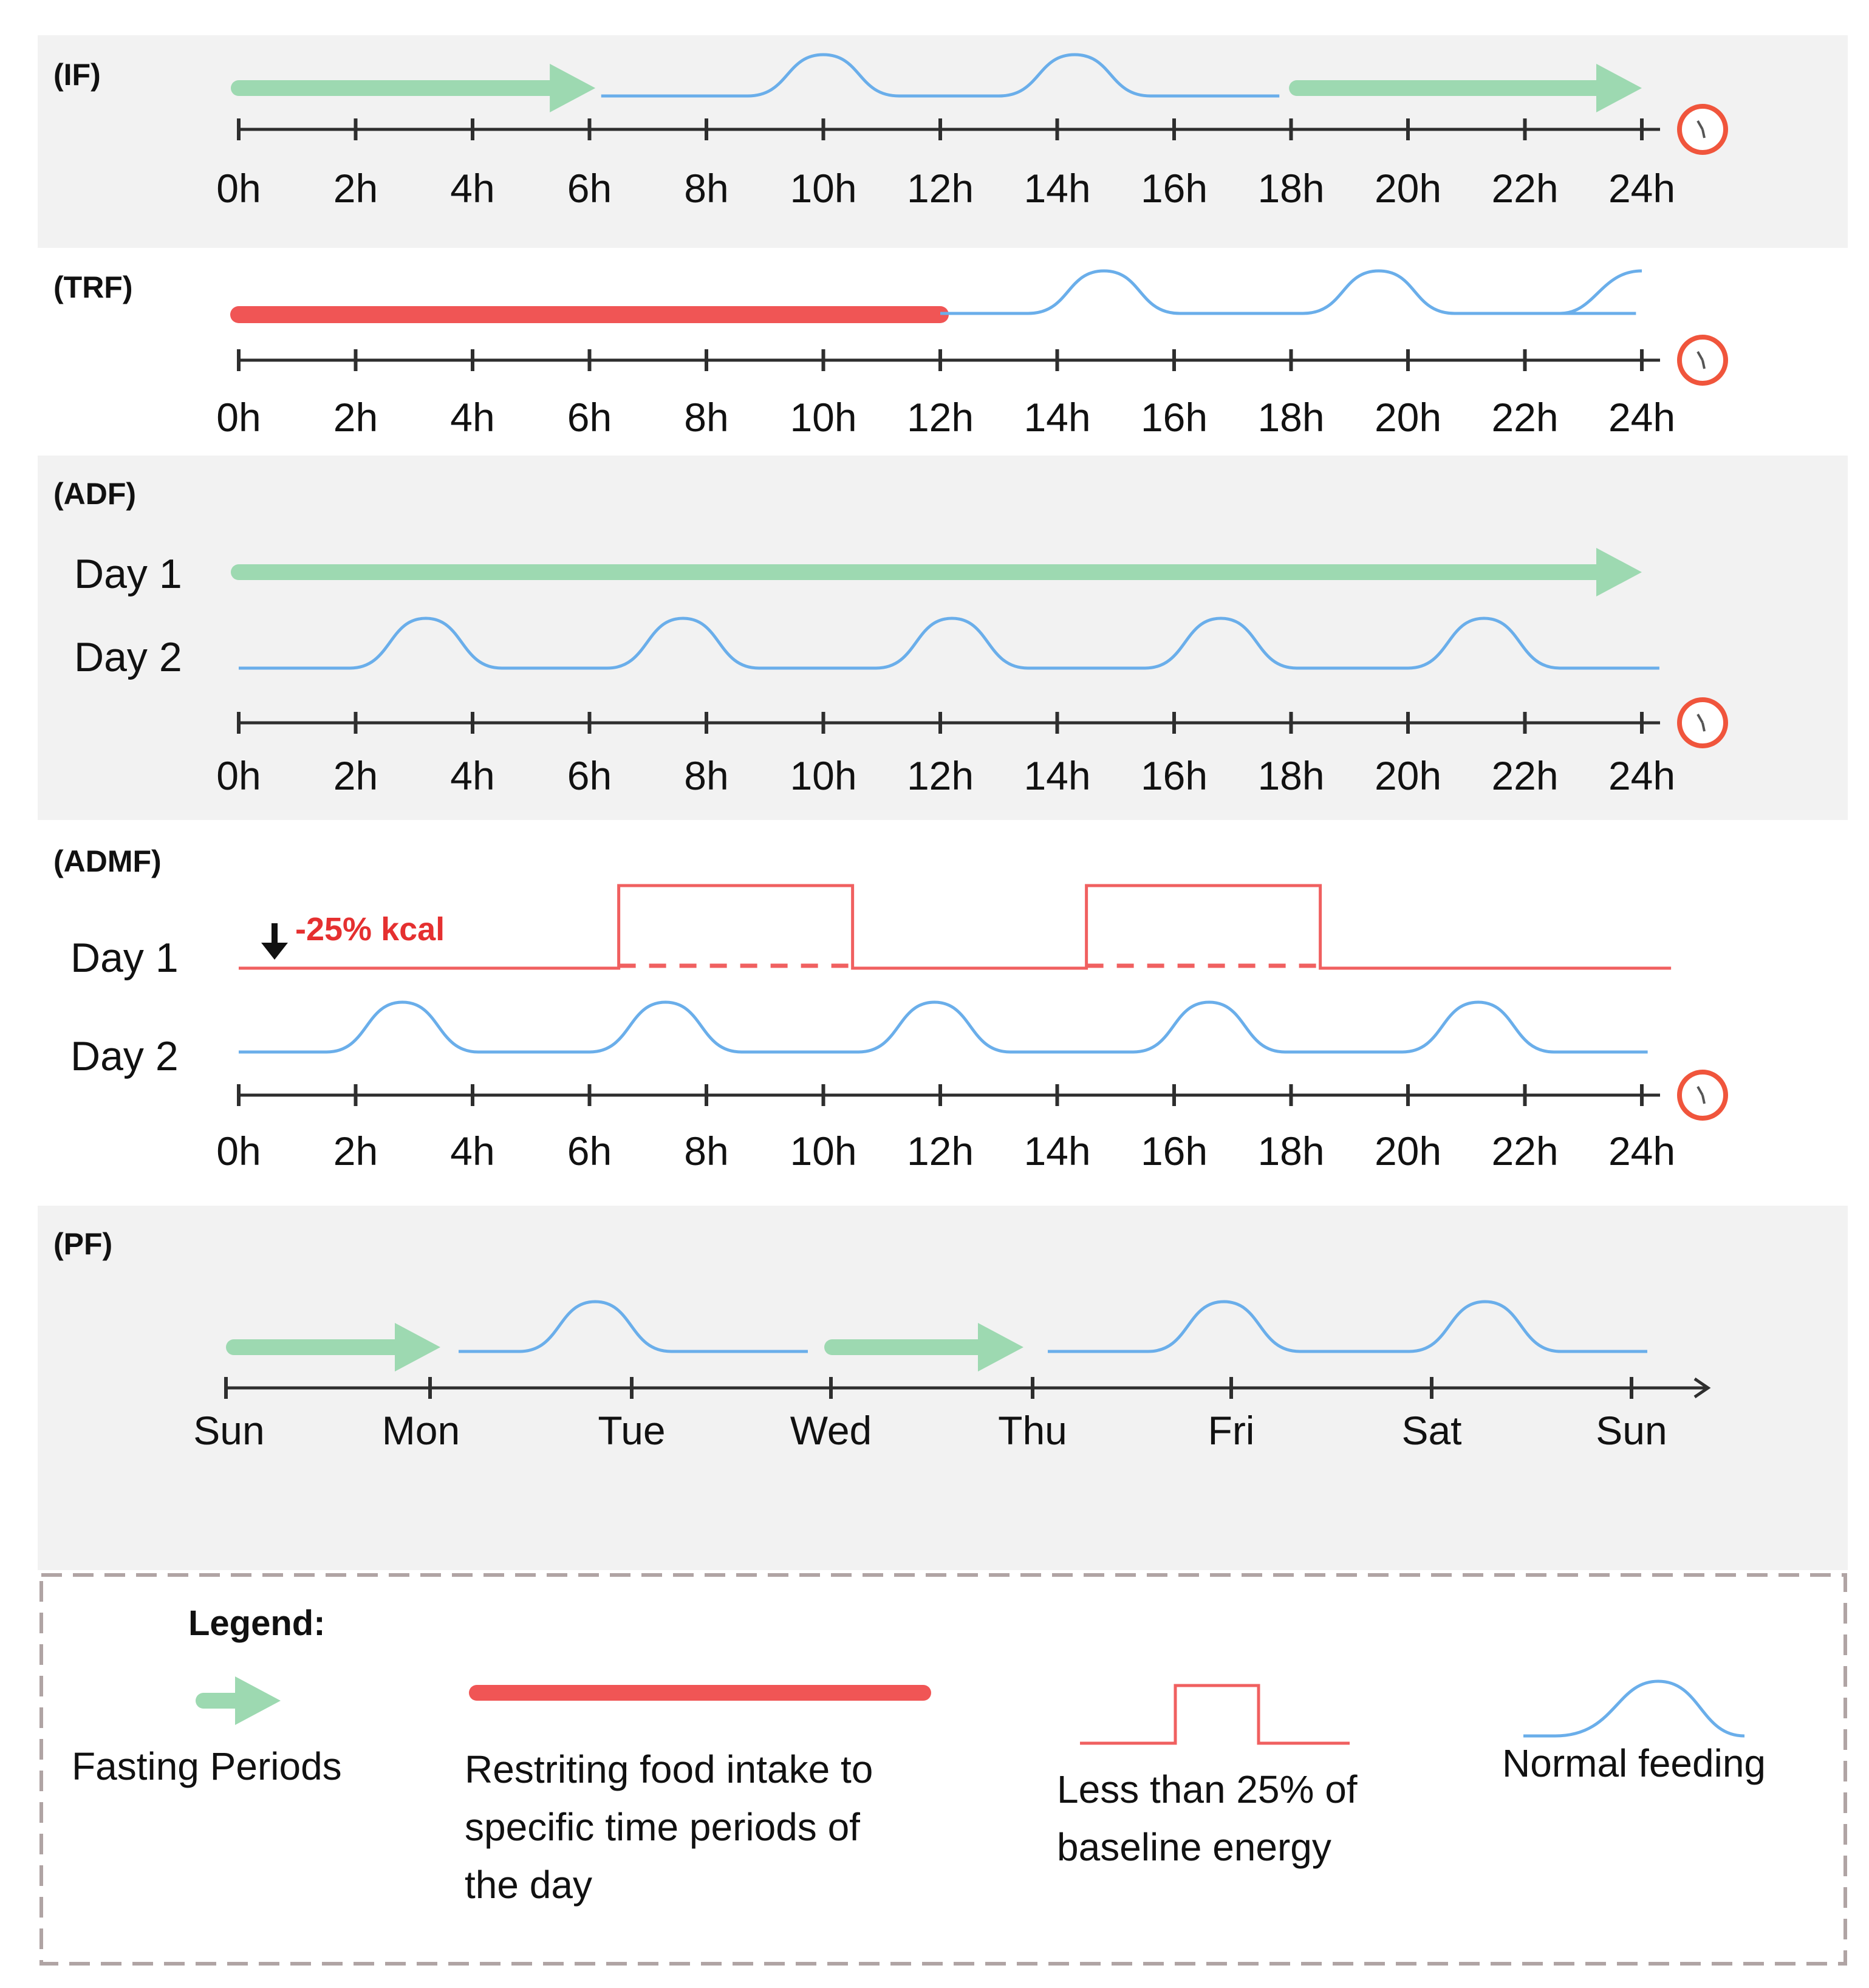  What do you see at coordinates (124, 1056) in the screenshot?
I see `admf-day2-label: Day 2` at bounding box center [124, 1056].